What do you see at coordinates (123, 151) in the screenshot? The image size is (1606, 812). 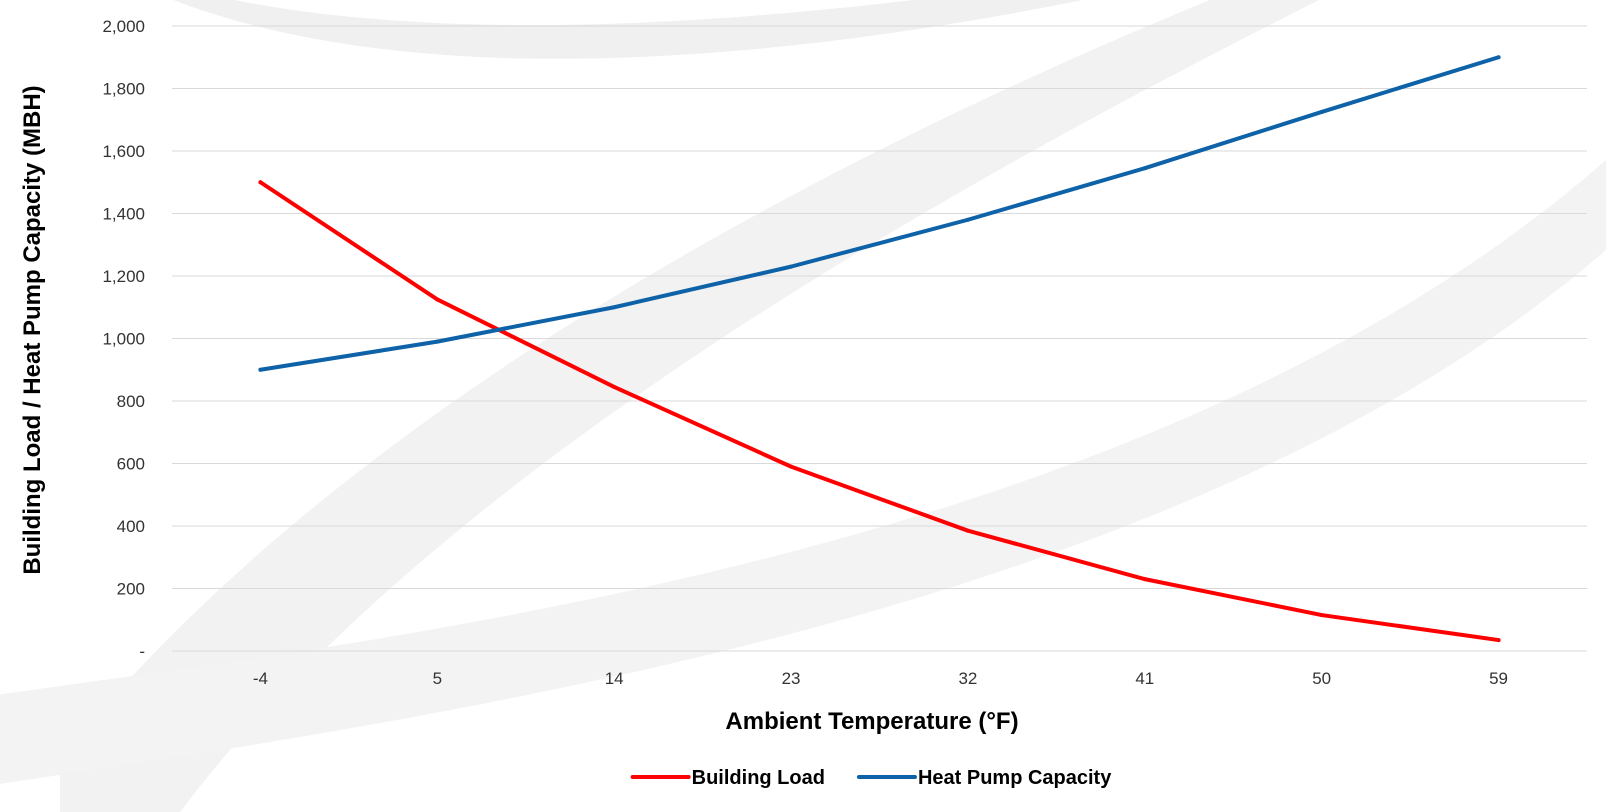 I see `y-tick-label: 1,600` at bounding box center [123, 151].